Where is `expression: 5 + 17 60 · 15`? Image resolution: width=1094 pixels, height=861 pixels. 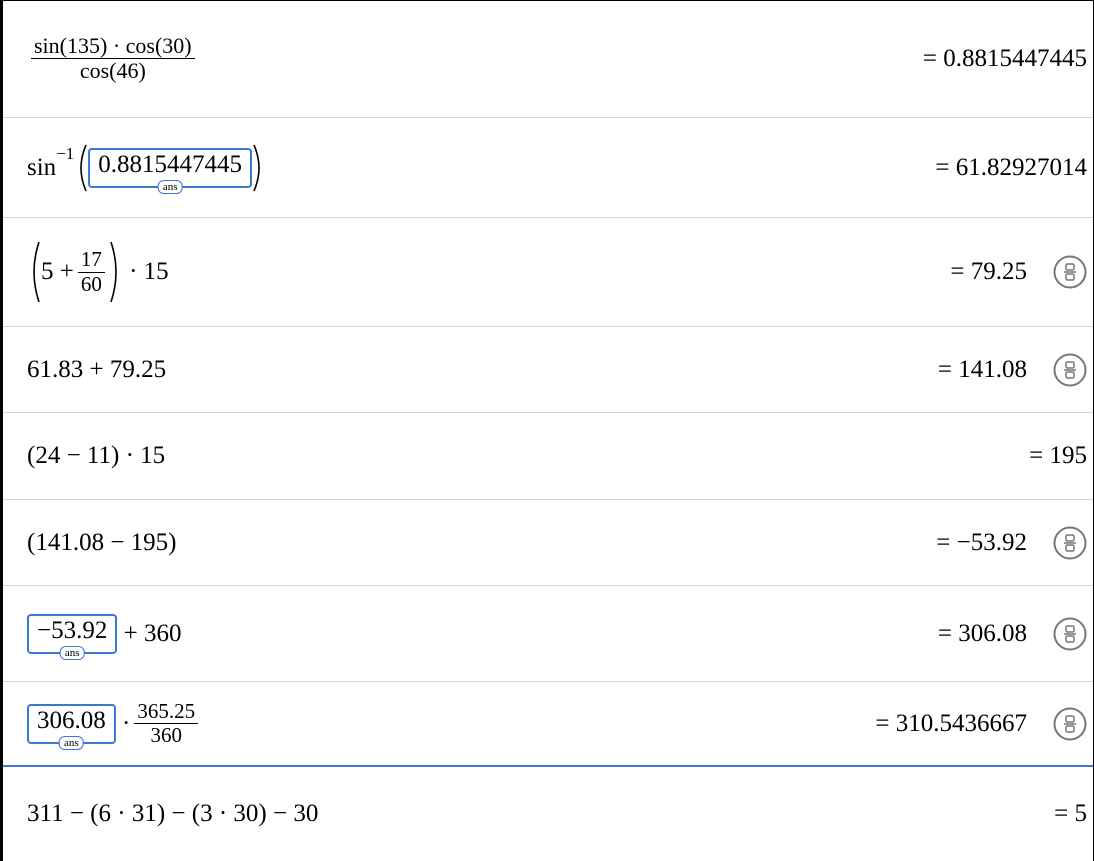
expression: 5 + 17 60 · 15 is located at coordinates (98, 272).